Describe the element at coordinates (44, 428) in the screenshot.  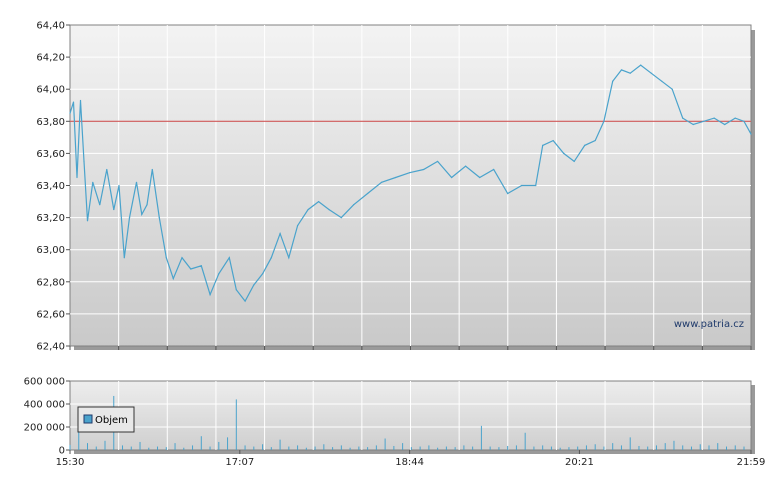
I see `volume-y-tick-label: 200 000` at that location.